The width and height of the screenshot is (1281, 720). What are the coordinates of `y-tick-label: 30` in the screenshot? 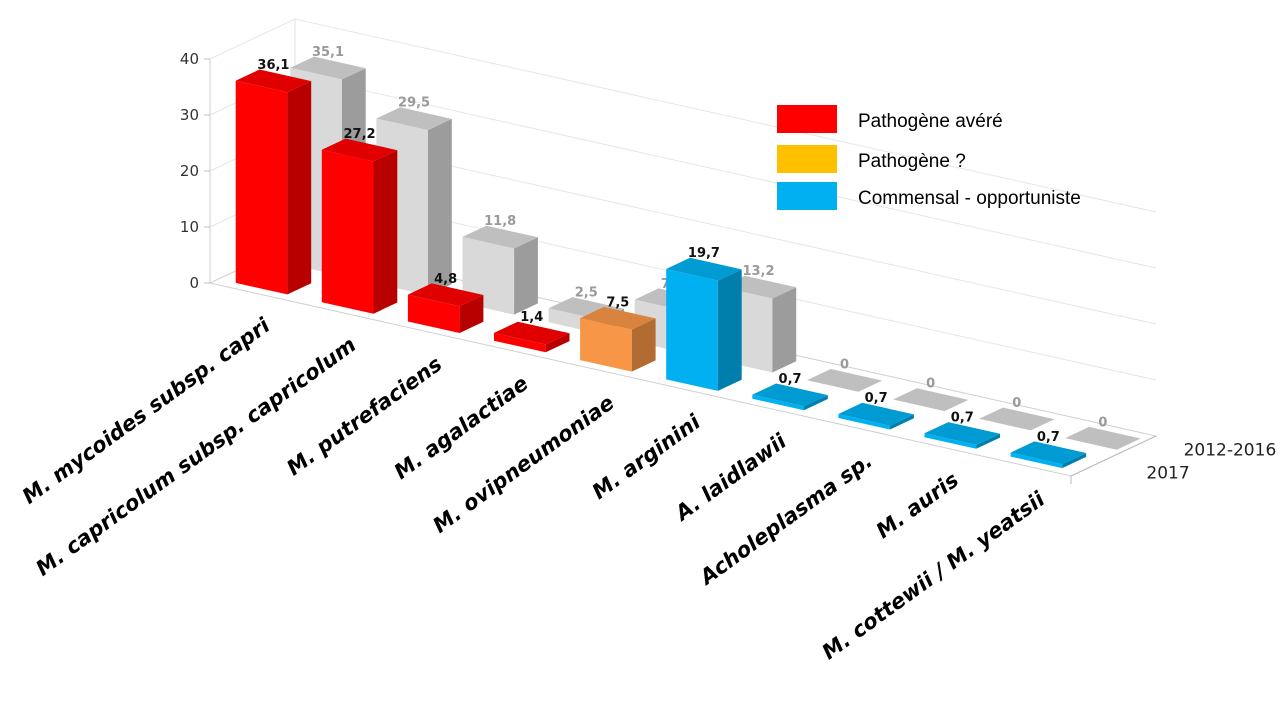 It's located at (189, 115).